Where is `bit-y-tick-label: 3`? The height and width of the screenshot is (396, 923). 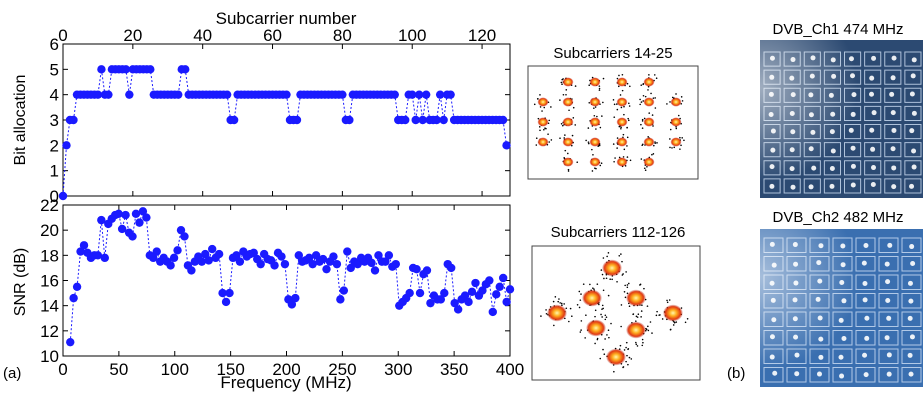
bit-y-tick-label: 3 is located at coordinates (54, 120).